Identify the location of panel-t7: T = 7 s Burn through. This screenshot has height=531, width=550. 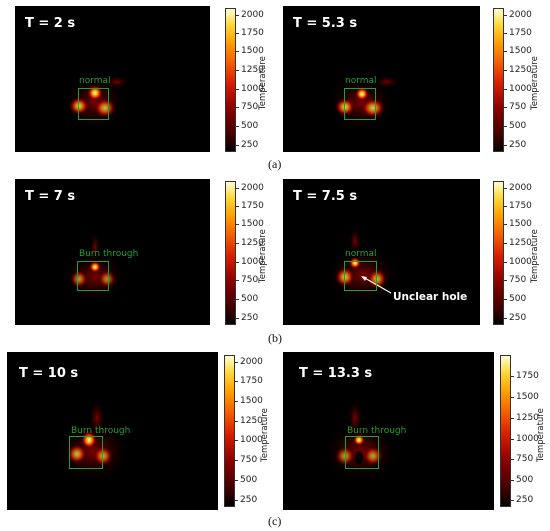
(112, 252).